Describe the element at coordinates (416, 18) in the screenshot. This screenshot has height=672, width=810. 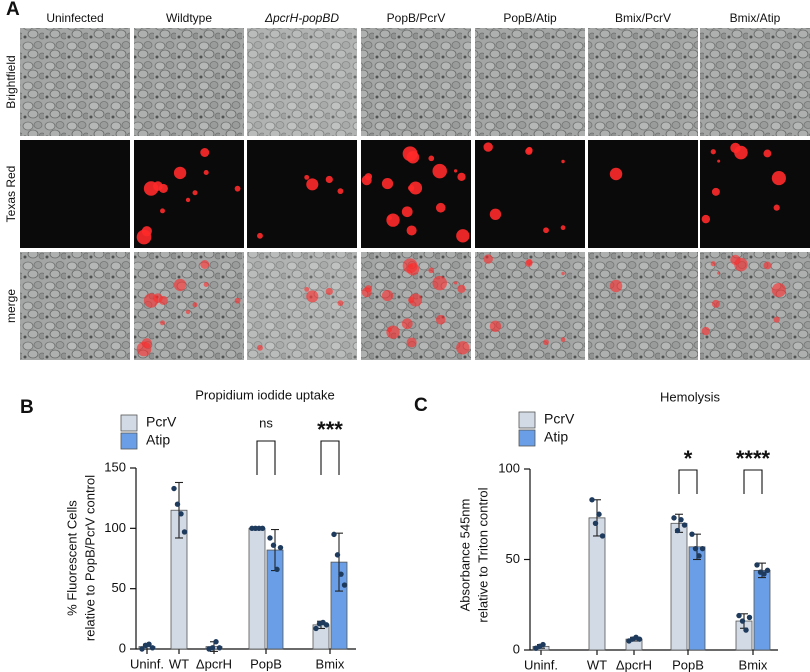
I see `column-label: PopB/PcrV` at that location.